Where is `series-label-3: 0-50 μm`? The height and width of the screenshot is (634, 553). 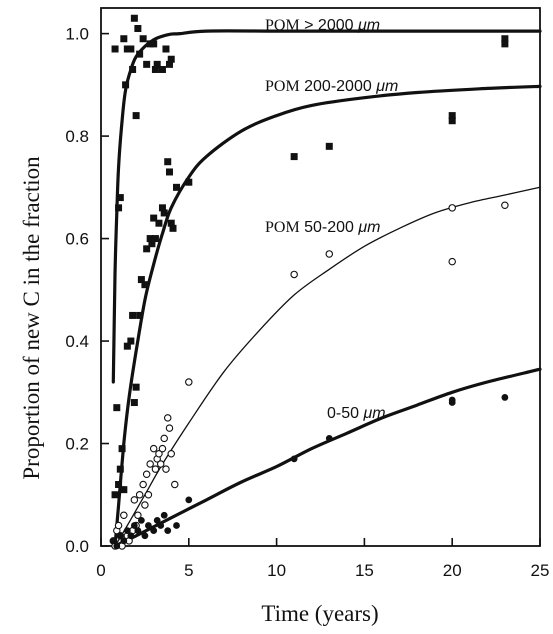
series-label-3: 0-50 μm is located at coordinates (356, 413).